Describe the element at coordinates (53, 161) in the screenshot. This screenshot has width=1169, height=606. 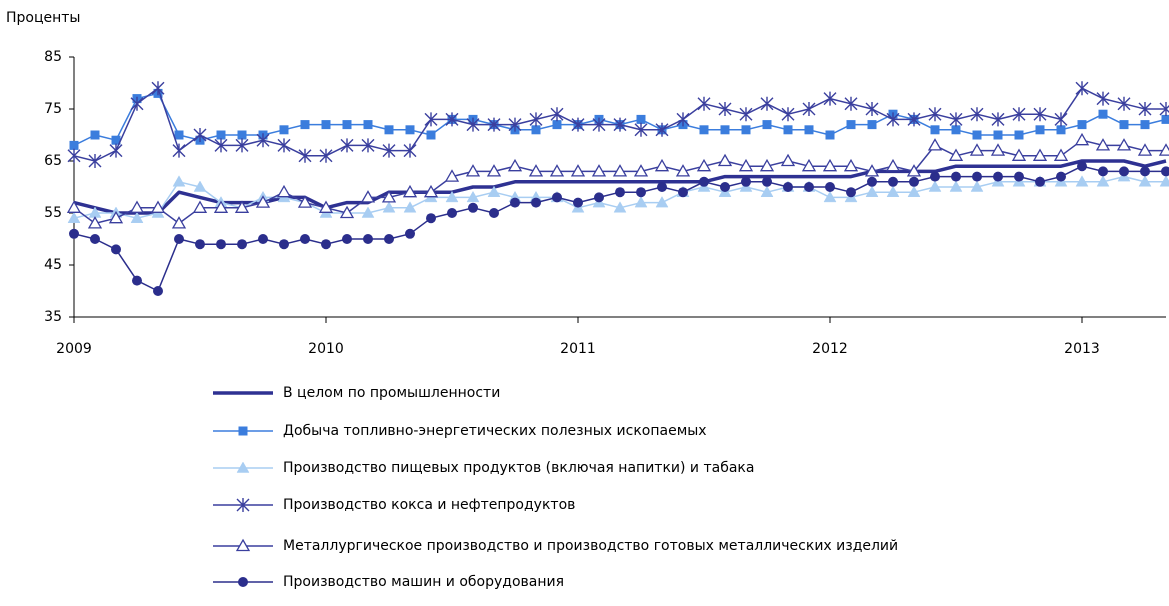
I see `y-tick-label: 65` at that location.